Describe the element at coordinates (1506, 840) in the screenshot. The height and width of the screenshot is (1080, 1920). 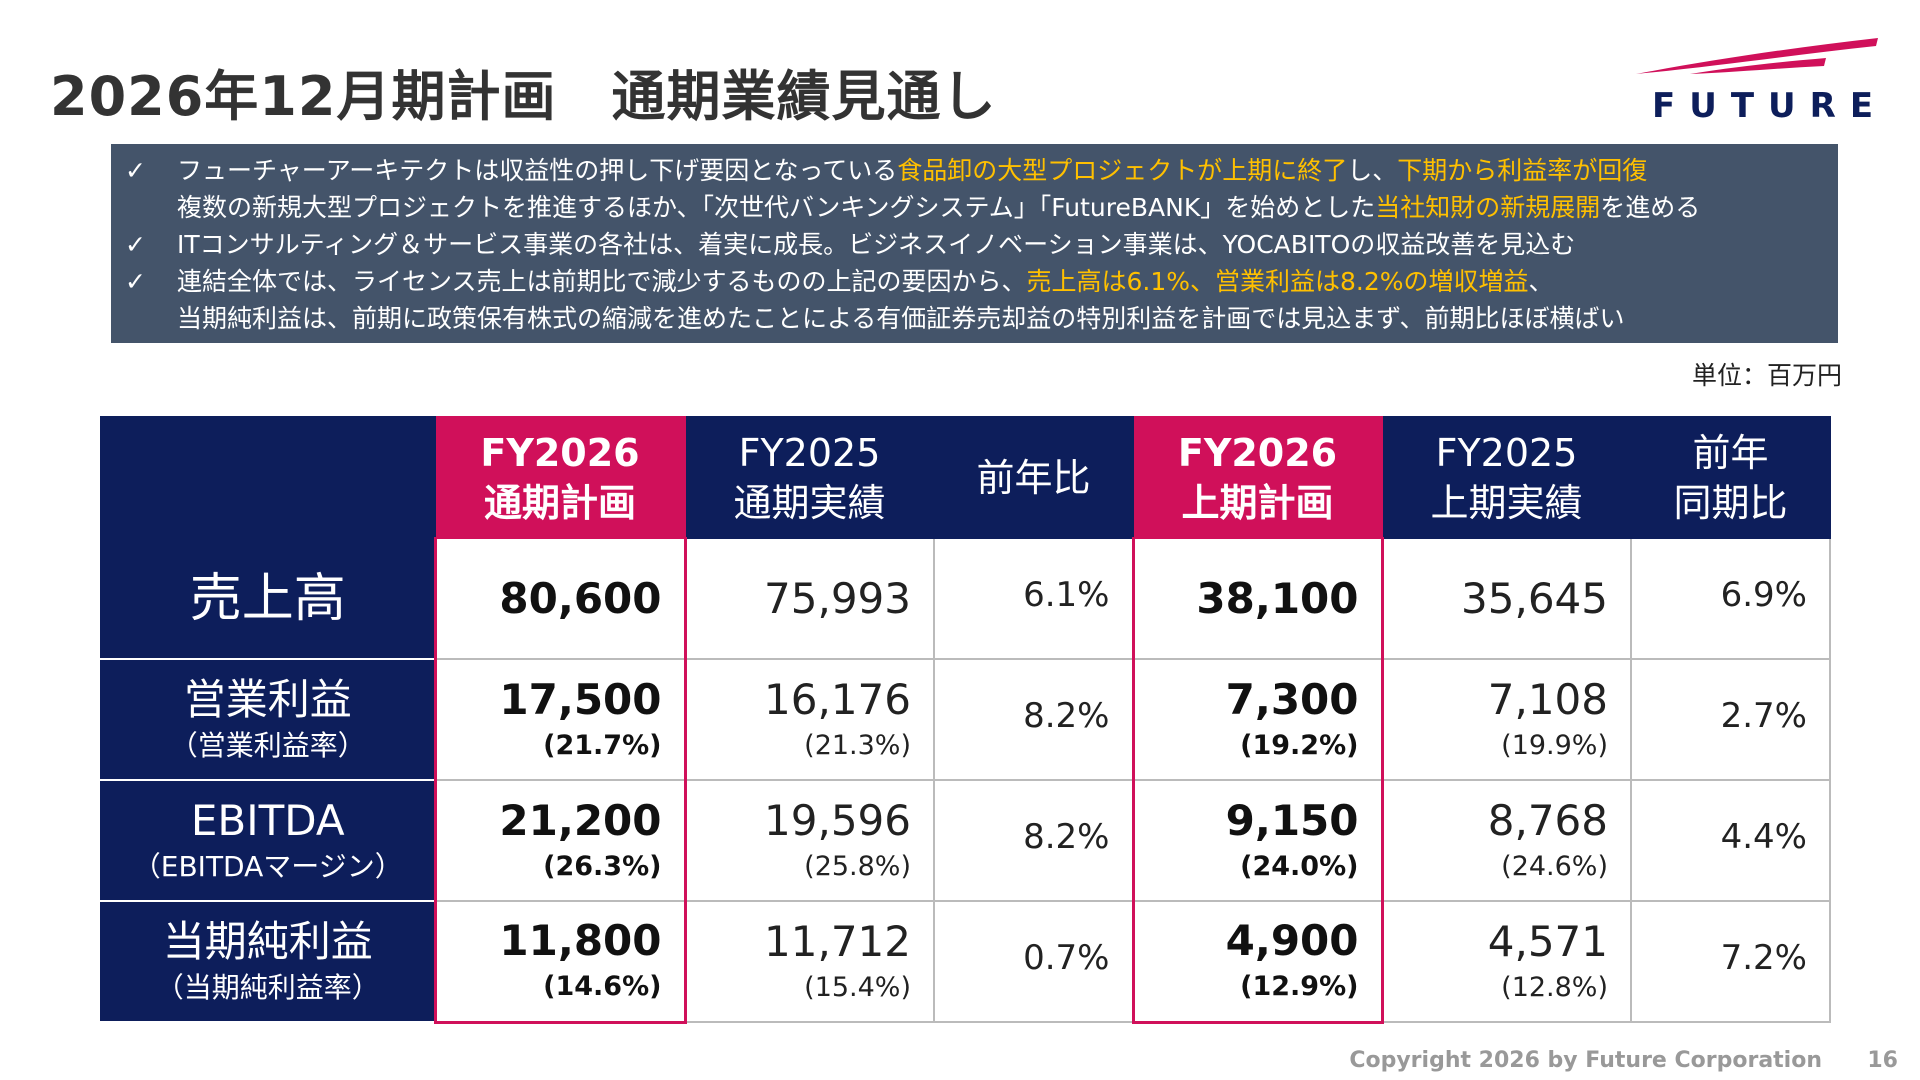
I see `value-cell: 8,768 (24.6%)` at that location.